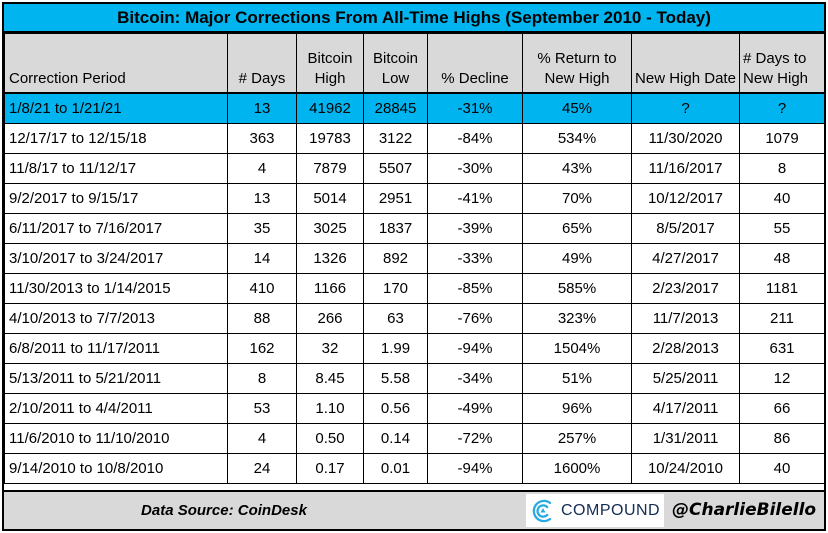 The width and height of the screenshot is (828, 533). What do you see at coordinates (116, 108) in the screenshot?
I see `cell-r0-c0: 1/8/21 to 1/21/21` at bounding box center [116, 108].